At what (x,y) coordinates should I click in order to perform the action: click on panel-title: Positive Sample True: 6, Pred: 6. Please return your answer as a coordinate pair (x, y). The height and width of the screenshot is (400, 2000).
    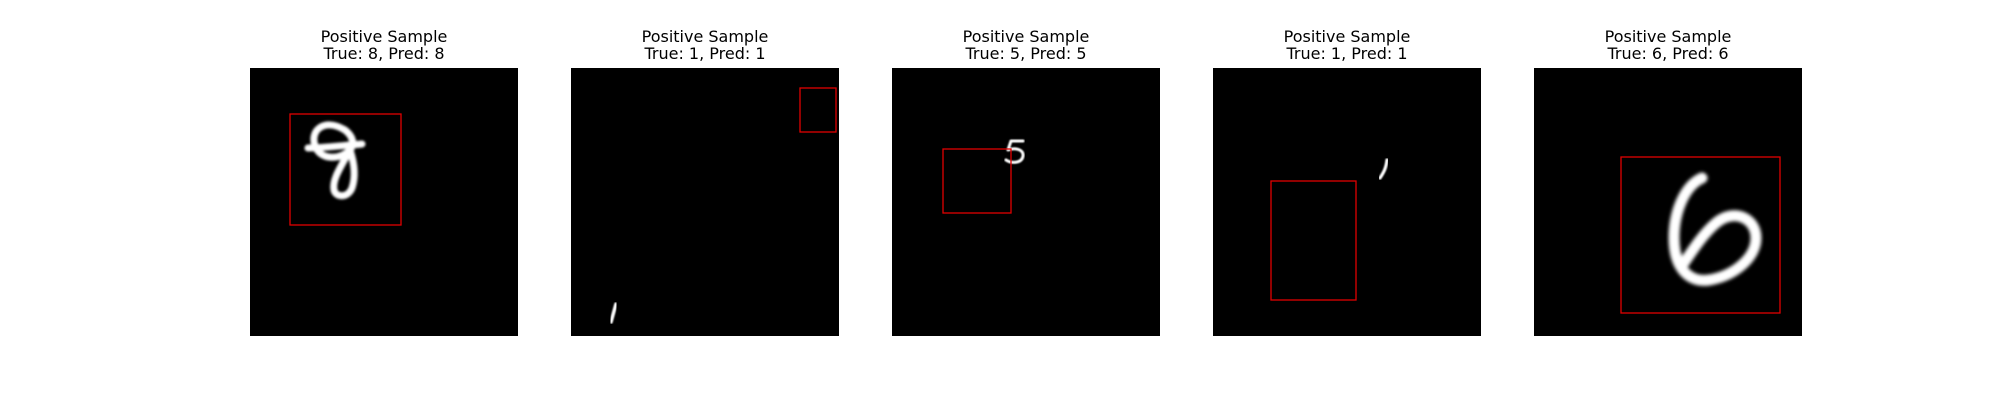
    Looking at the image, I should click on (1668, 45).